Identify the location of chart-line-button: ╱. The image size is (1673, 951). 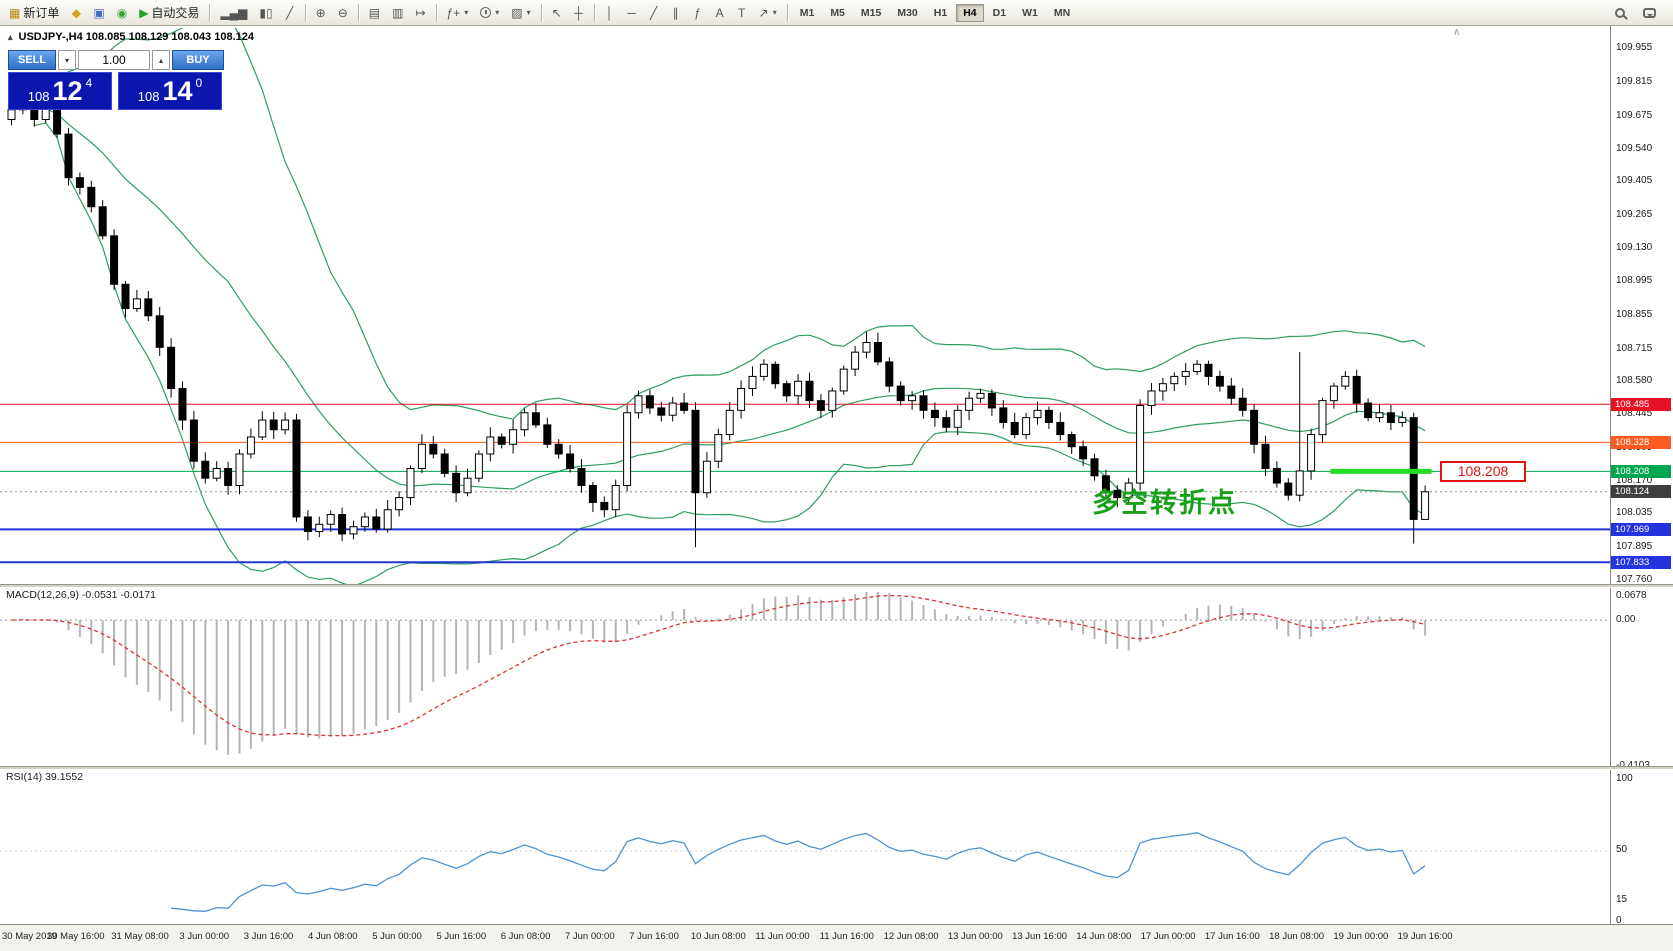
(290, 13).